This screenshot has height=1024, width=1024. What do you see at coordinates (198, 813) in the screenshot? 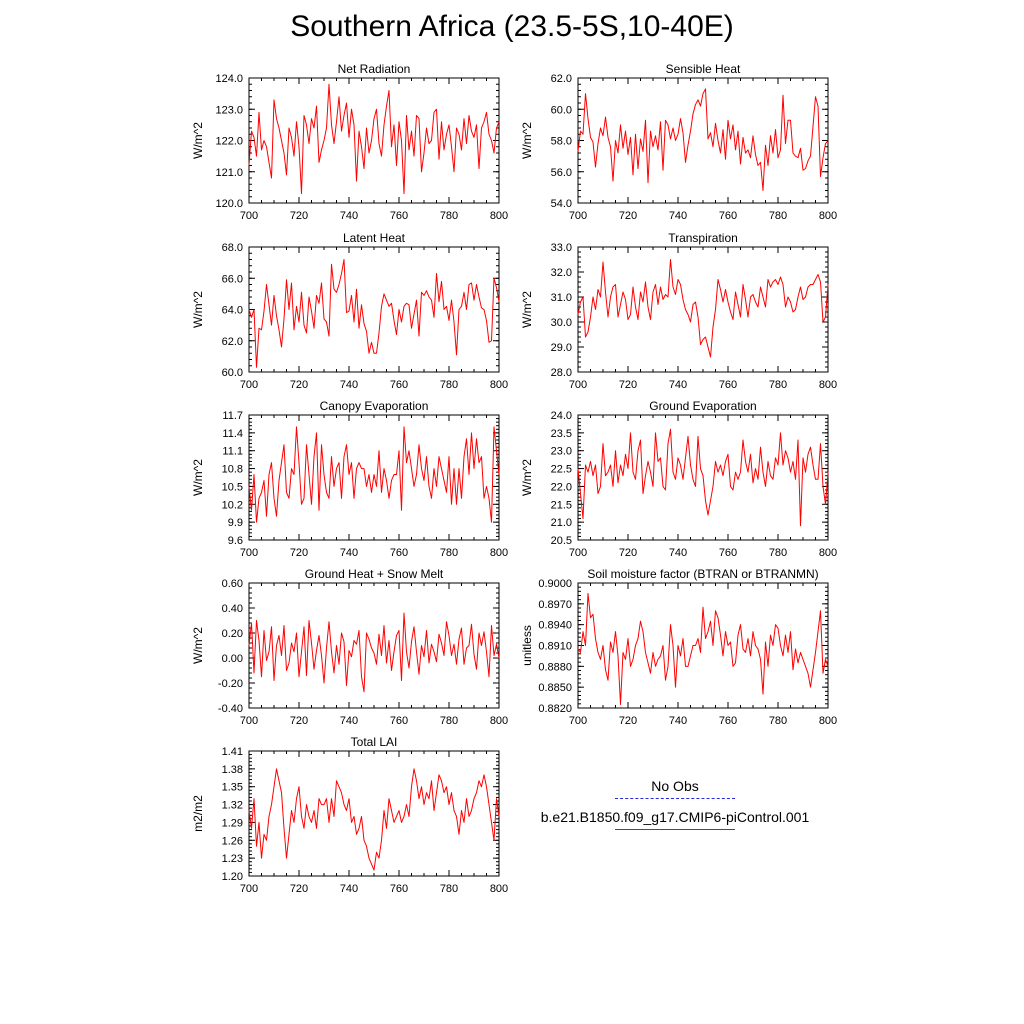
I see `y-axis-label: m2/m2` at bounding box center [198, 813].